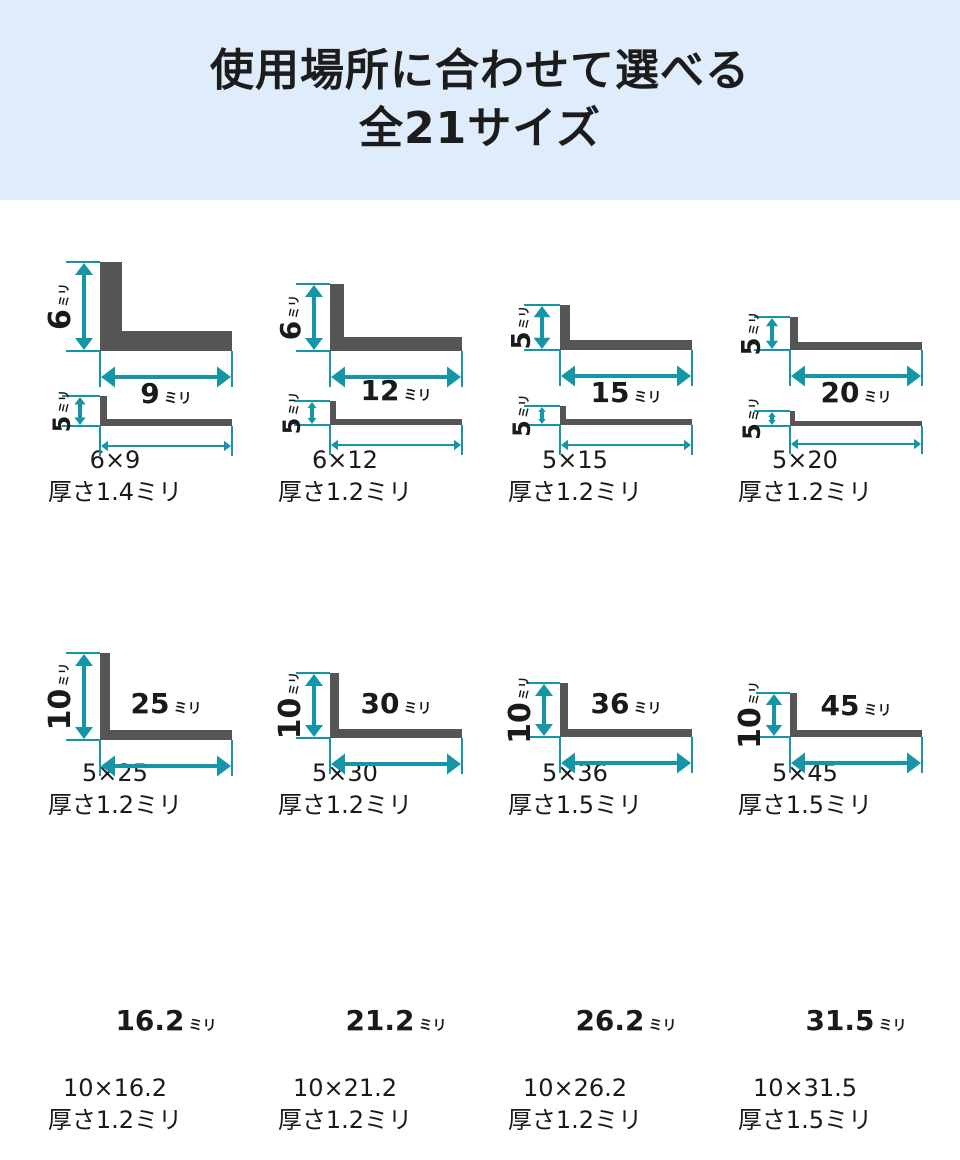 The image size is (960, 1160). Describe the element at coordinates (830, 360) in the screenshot. I see `angle-profile-diagram: 5 ミリ 20 ミリ` at that location.